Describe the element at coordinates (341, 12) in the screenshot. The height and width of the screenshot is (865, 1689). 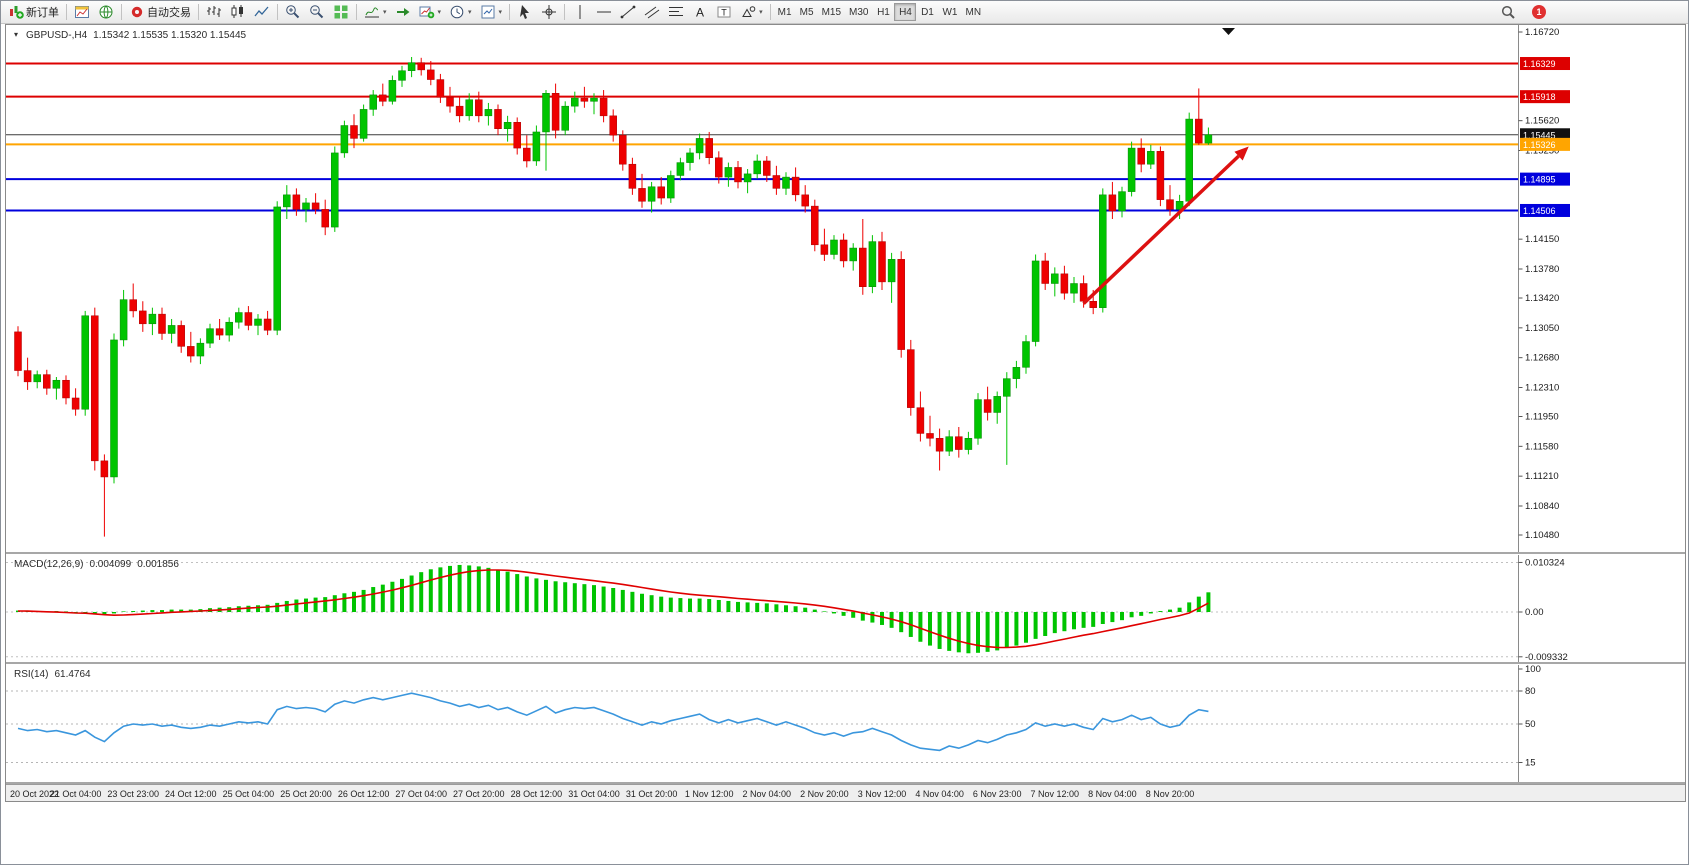
I see `tile-windows-button` at that location.